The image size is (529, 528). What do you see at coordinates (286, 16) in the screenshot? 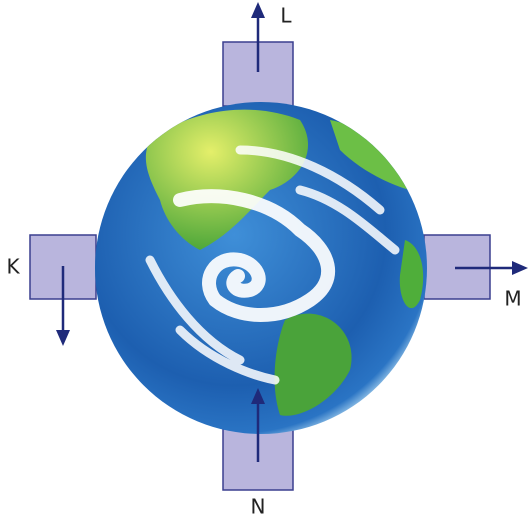
I see `label: L` at bounding box center [286, 16].